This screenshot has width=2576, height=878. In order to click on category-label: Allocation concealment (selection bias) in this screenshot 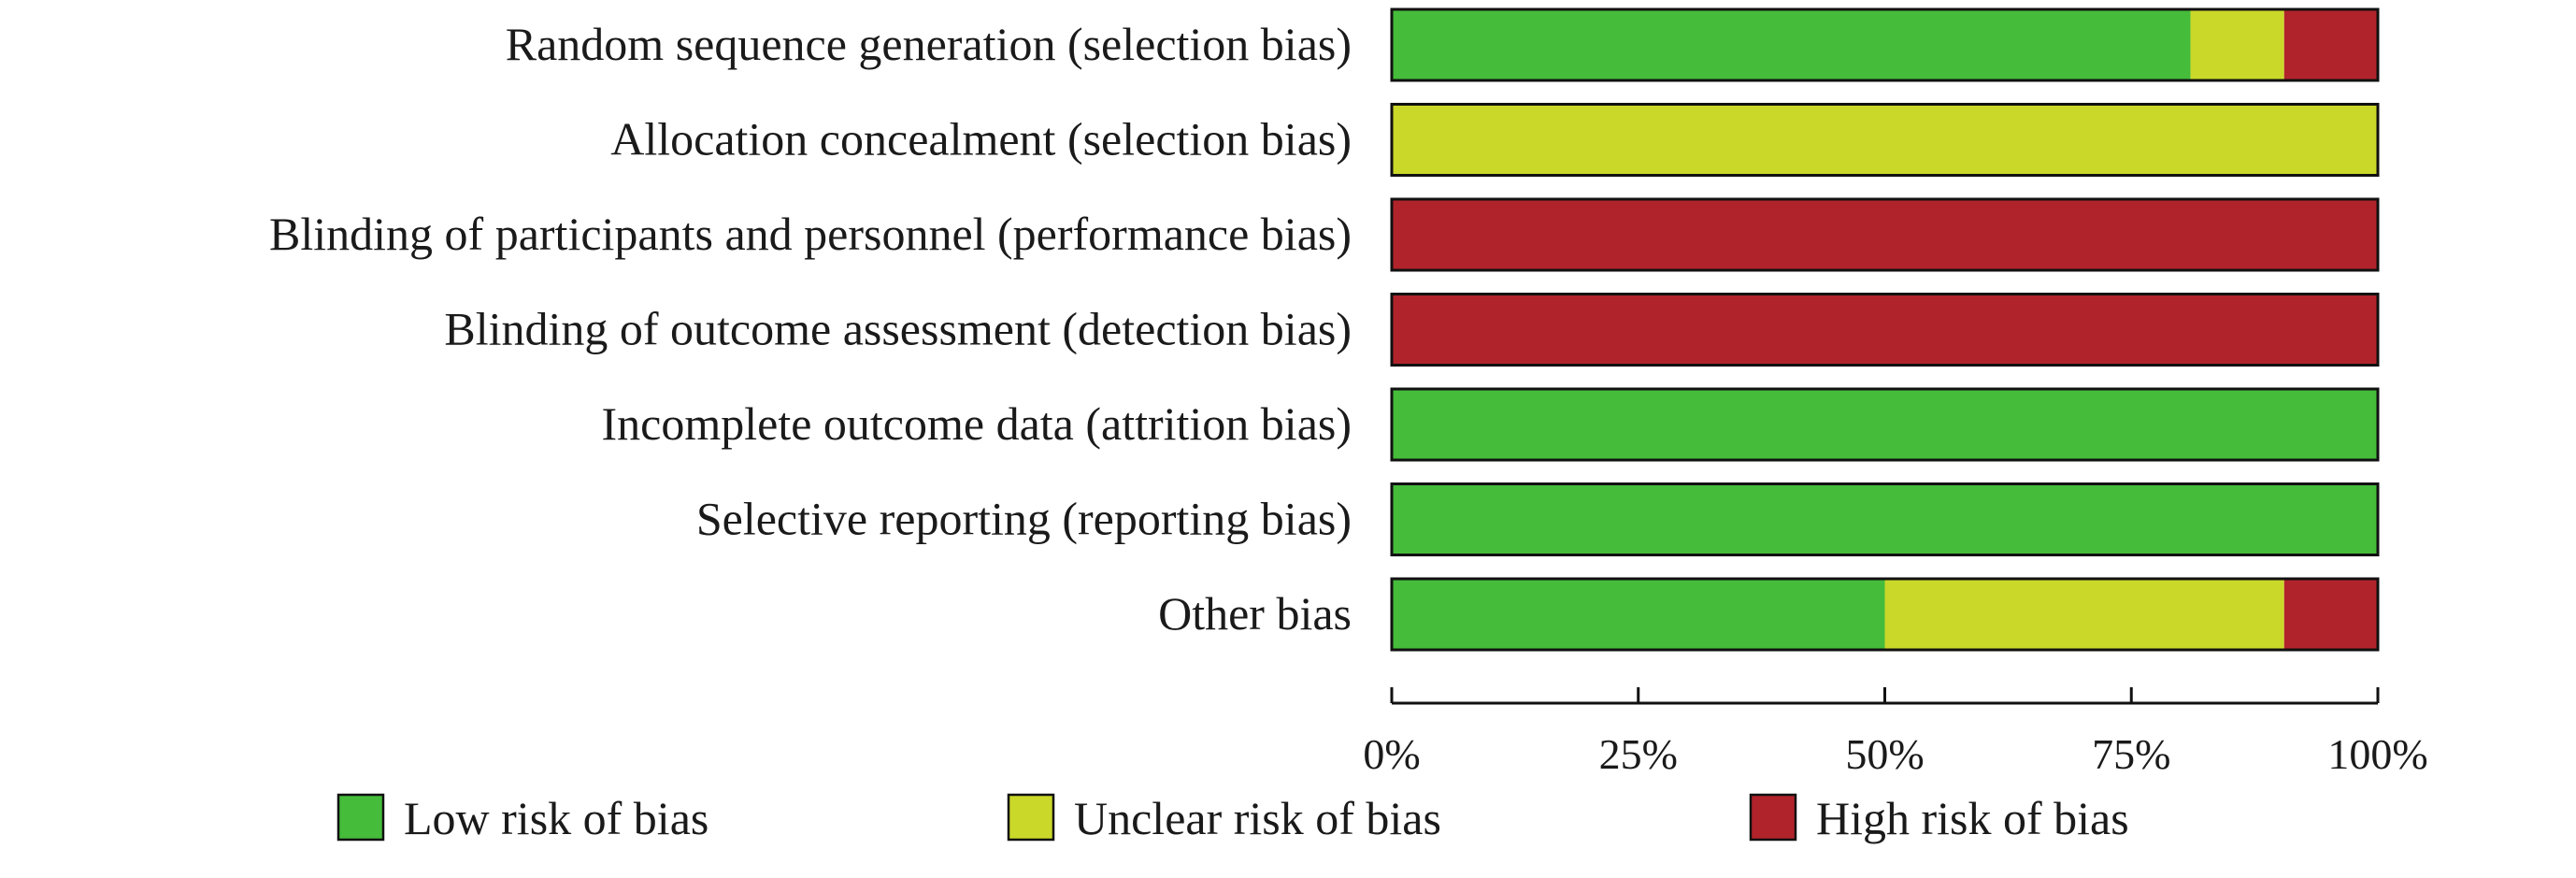, I will do `click(981, 140)`.